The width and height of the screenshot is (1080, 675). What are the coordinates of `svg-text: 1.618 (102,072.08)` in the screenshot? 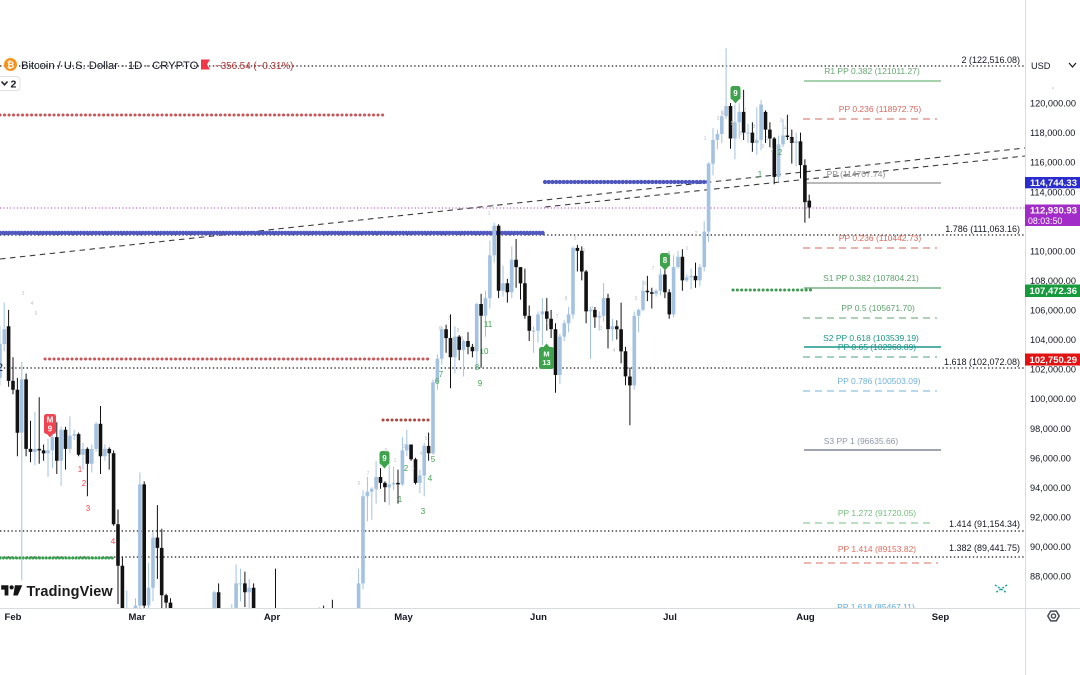 It's located at (982, 362).